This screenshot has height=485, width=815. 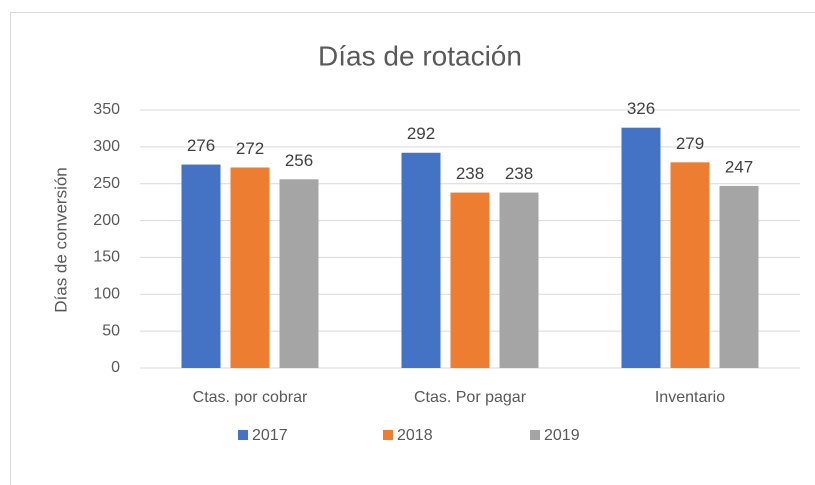 What do you see at coordinates (250, 397) in the screenshot?
I see `x-tick-label: Ctas. por cobrar` at bounding box center [250, 397].